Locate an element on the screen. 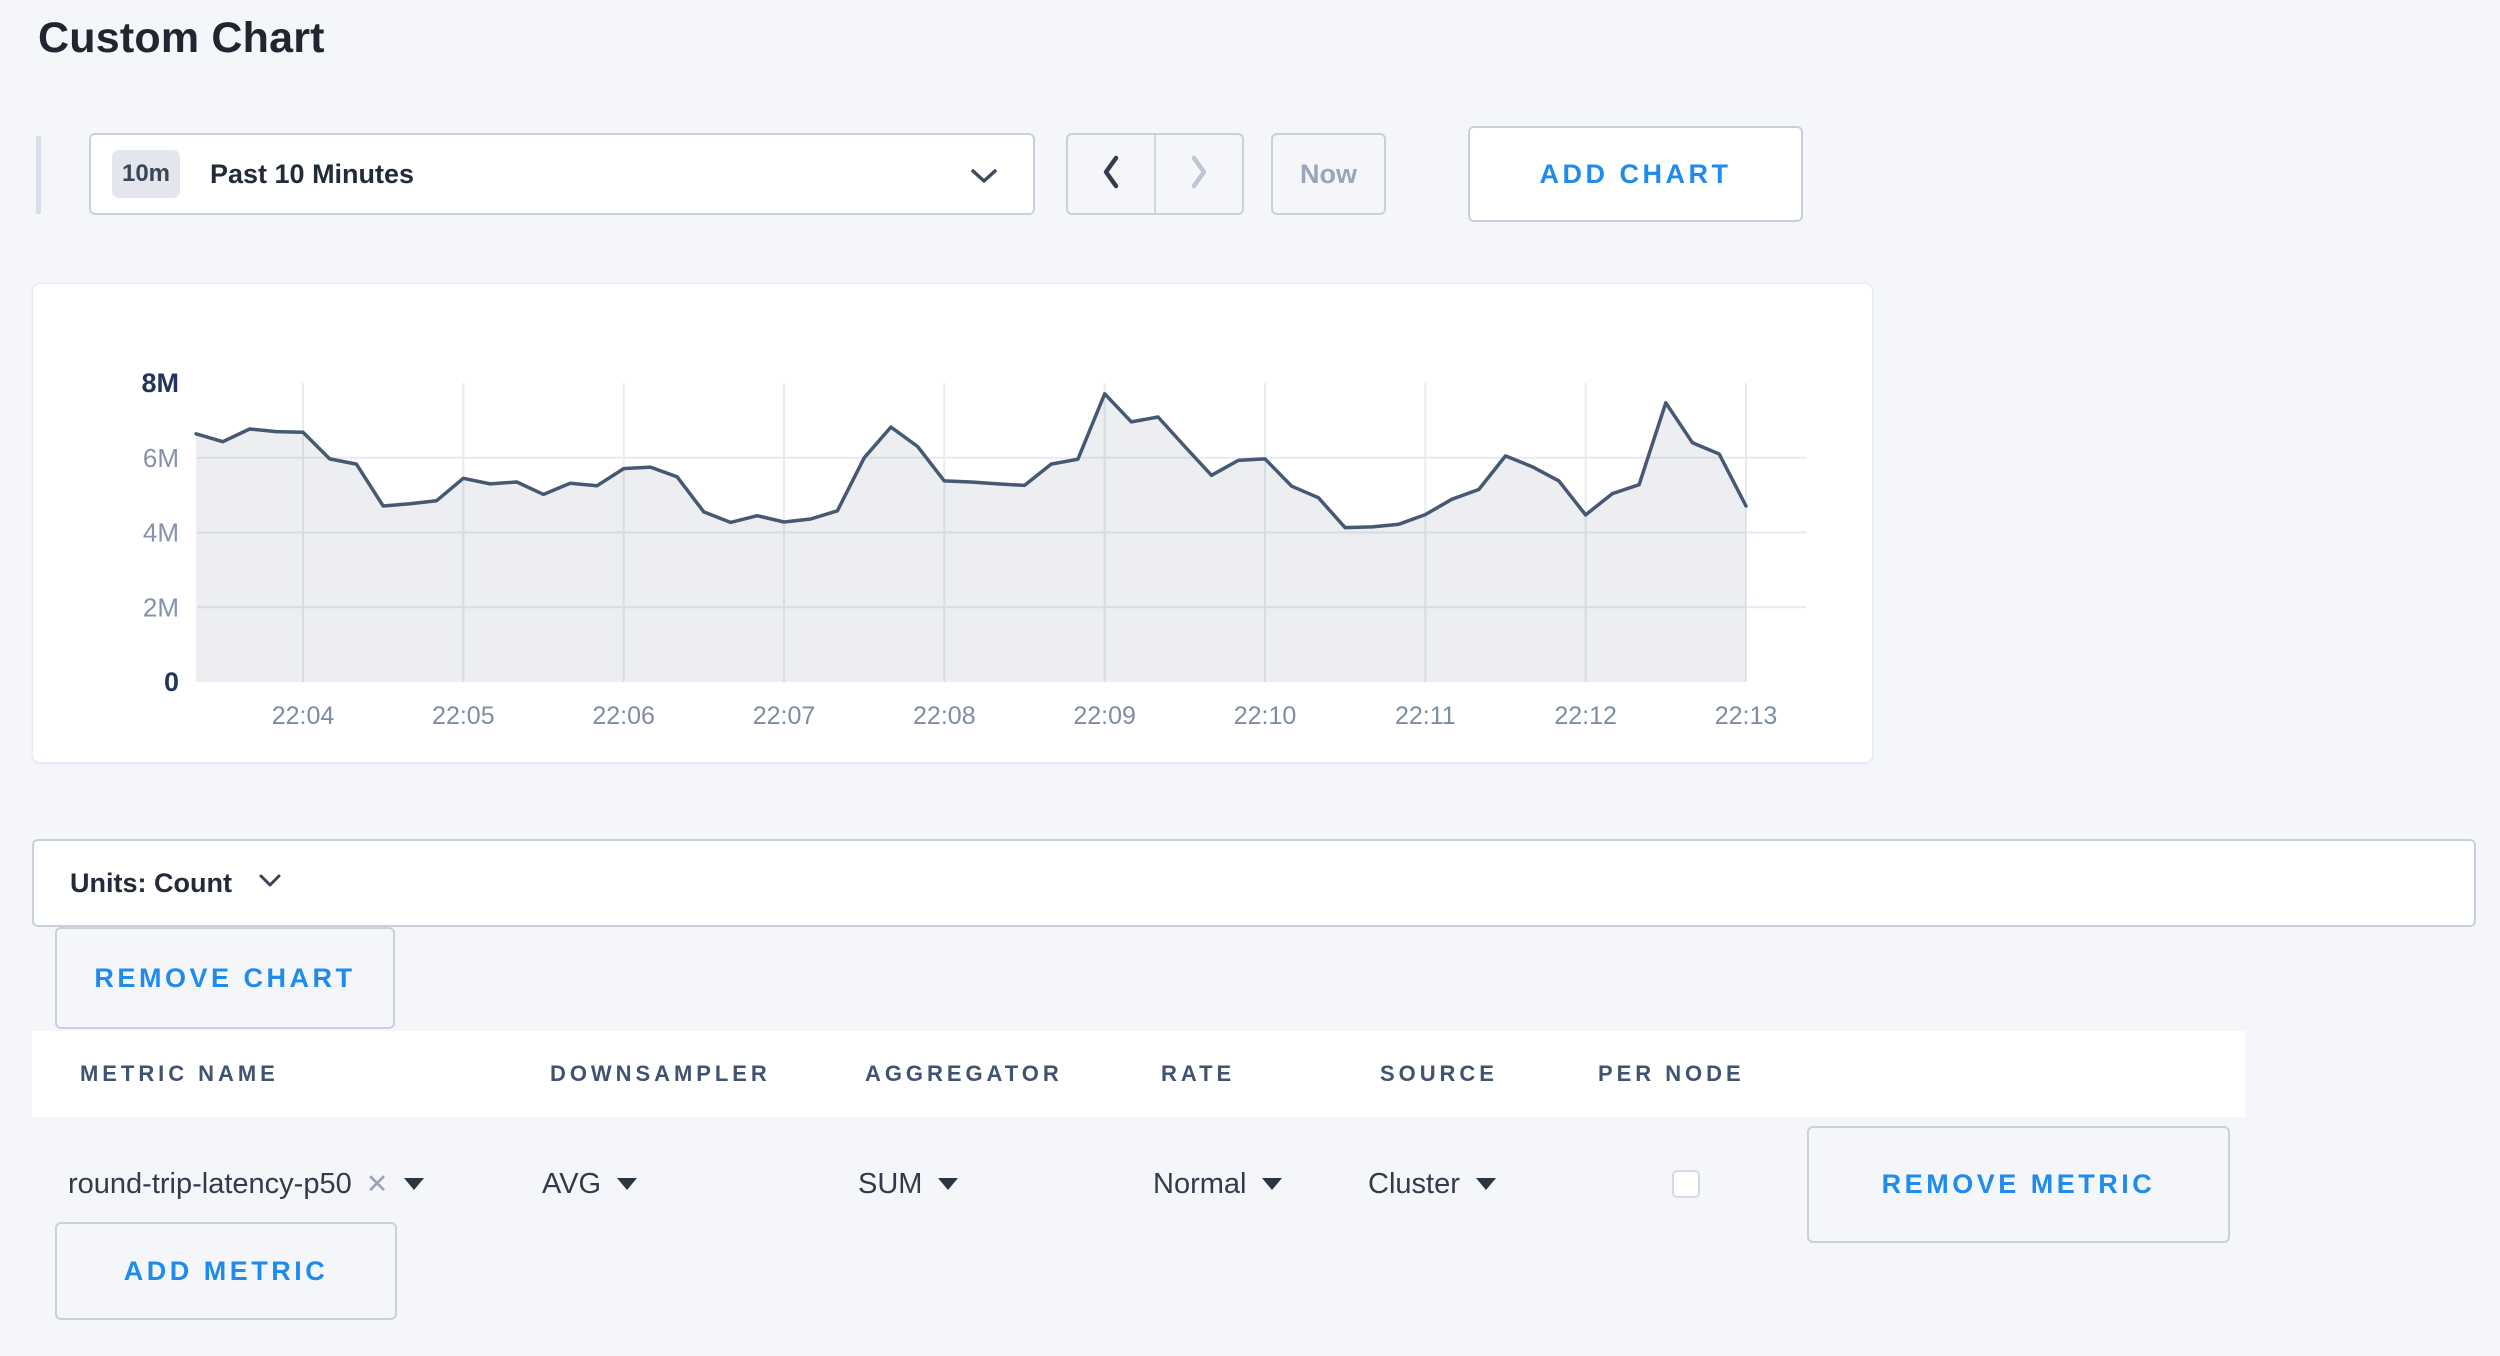 This screenshot has width=2500, height=1356. add-chart-button: ADD CHART is located at coordinates (1635, 174).